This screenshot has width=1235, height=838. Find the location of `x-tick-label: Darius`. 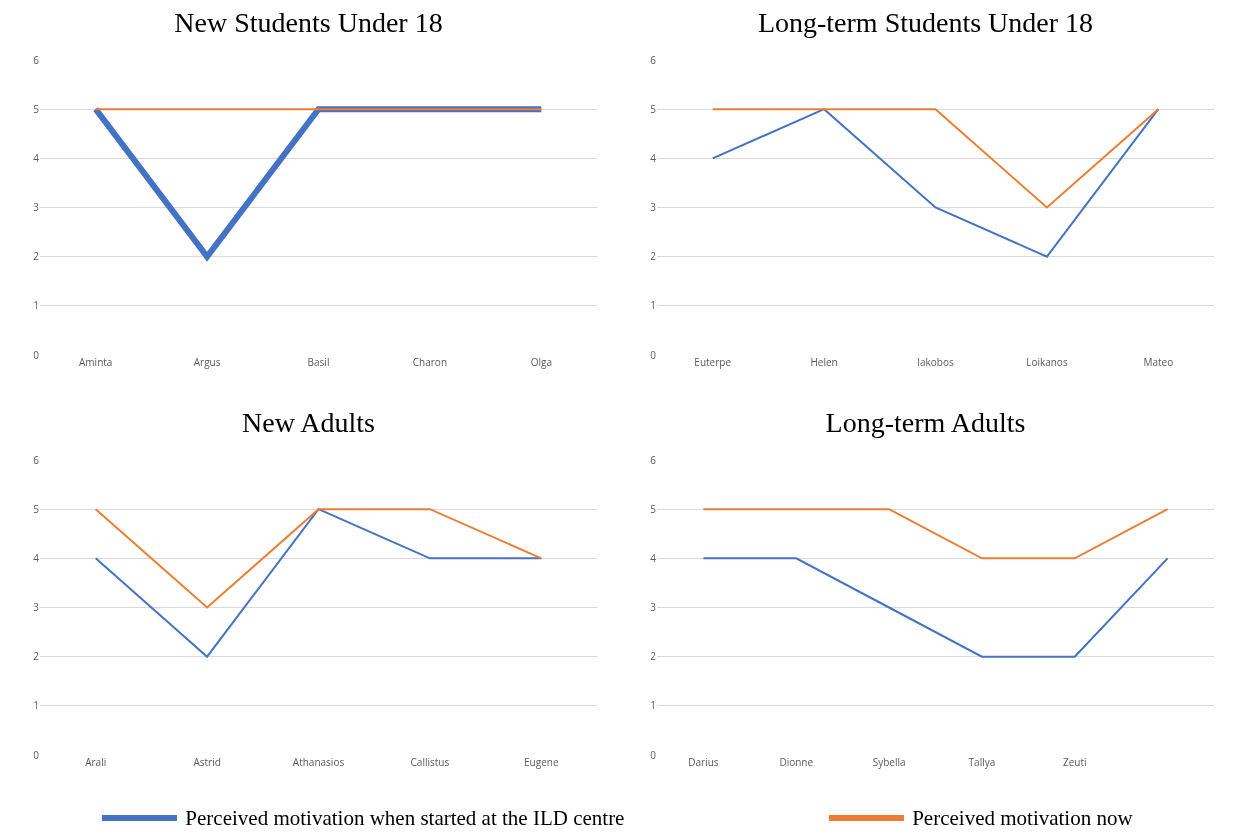

x-tick-label: Darius is located at coordinates (703, 762).